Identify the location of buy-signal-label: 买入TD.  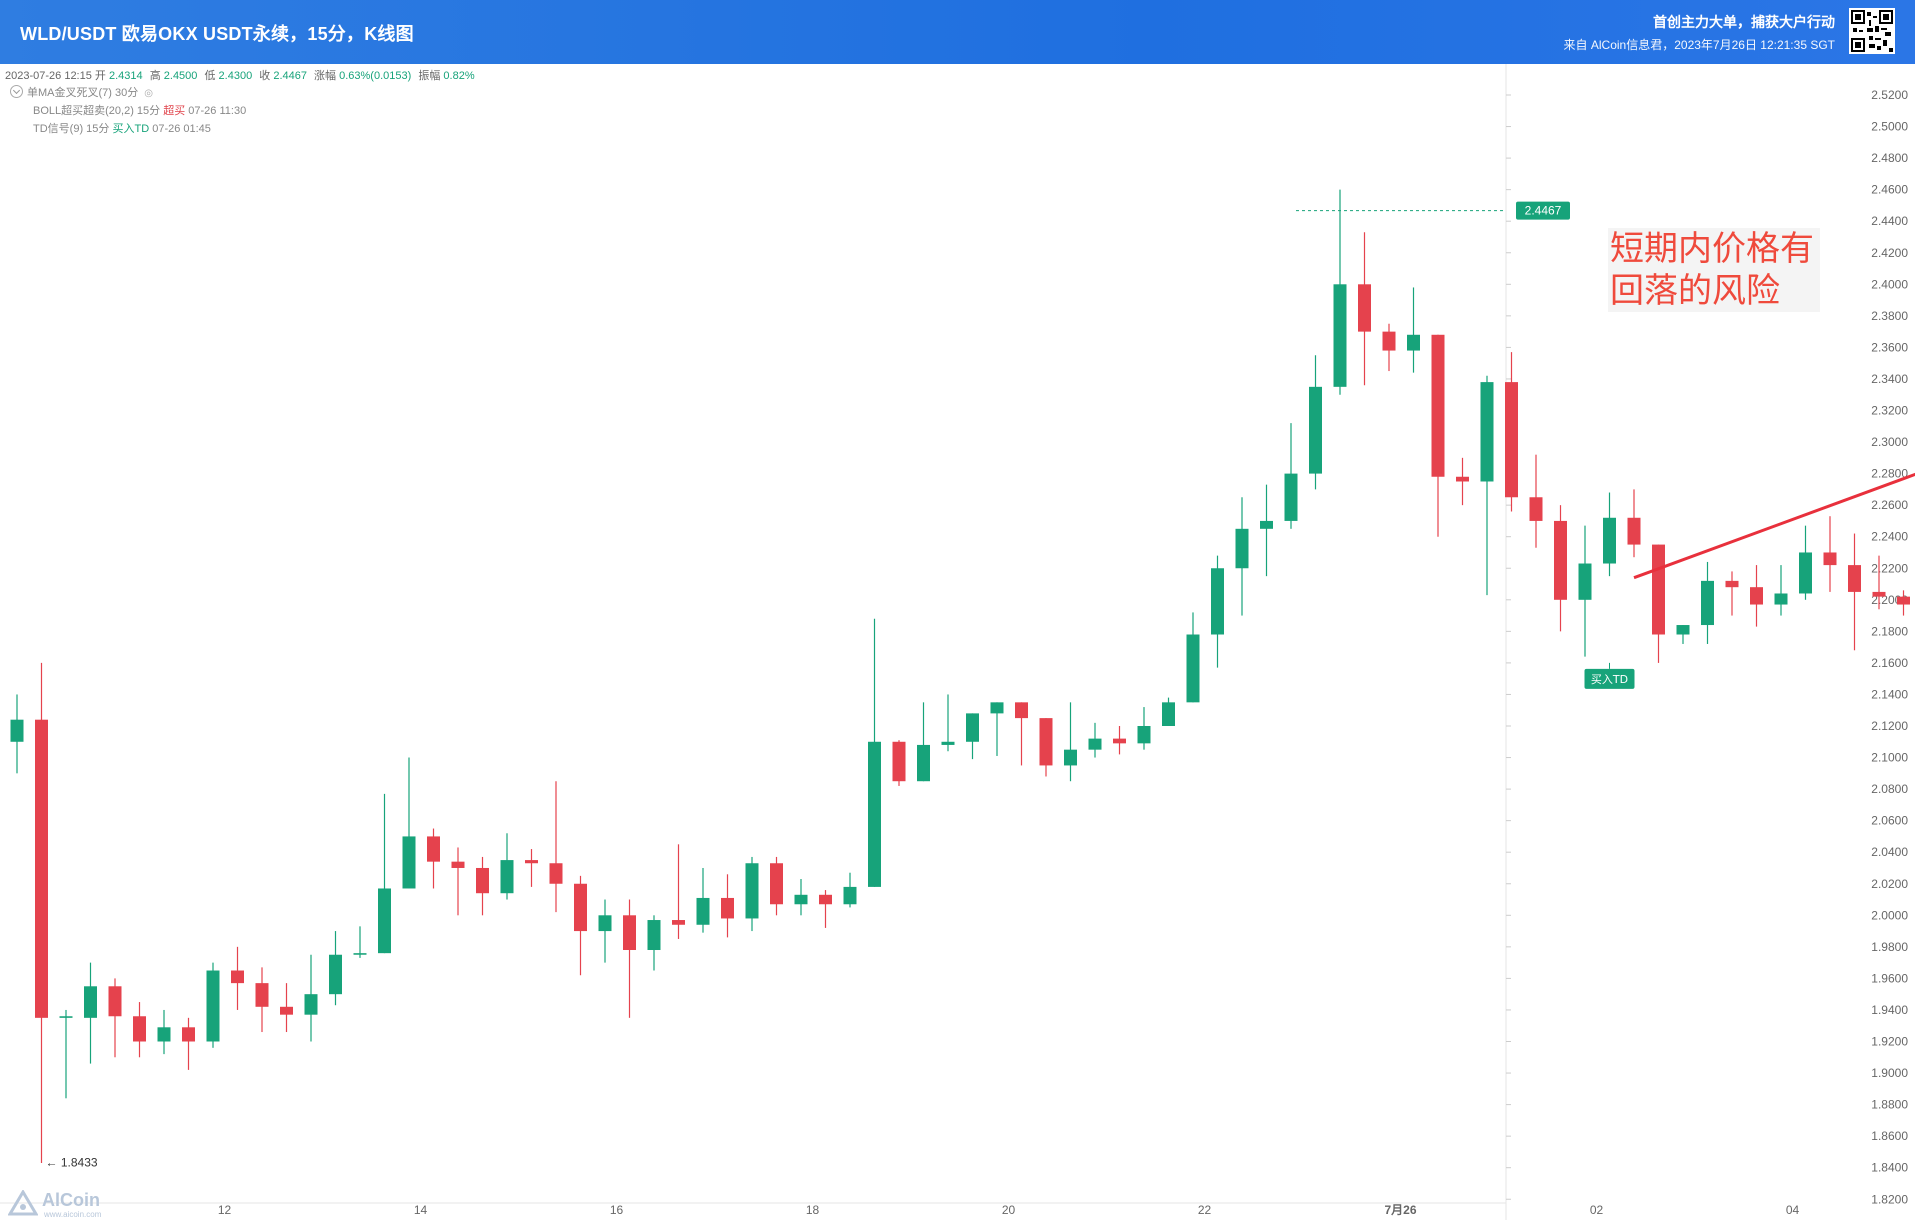
(1609, 679).